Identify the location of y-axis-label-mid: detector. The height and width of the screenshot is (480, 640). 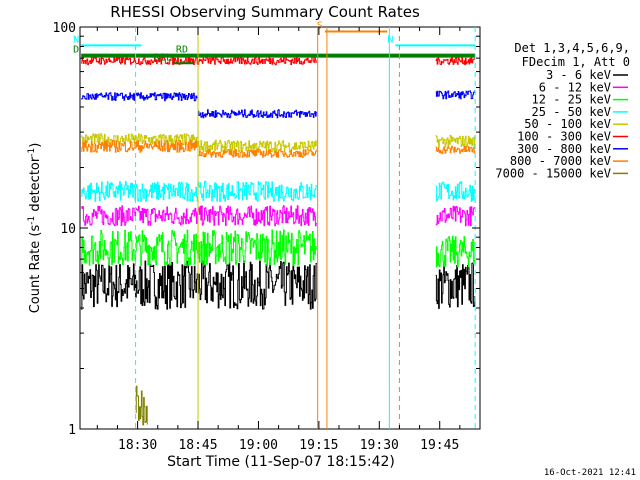
(35, 186).